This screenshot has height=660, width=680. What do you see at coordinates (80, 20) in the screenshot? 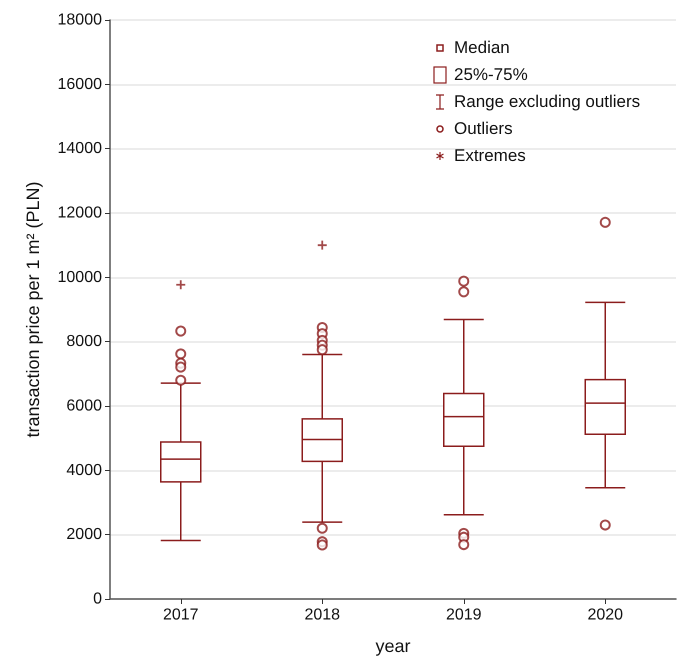
I see `y-tick-label: 18000` at bounding box center [80, 20].